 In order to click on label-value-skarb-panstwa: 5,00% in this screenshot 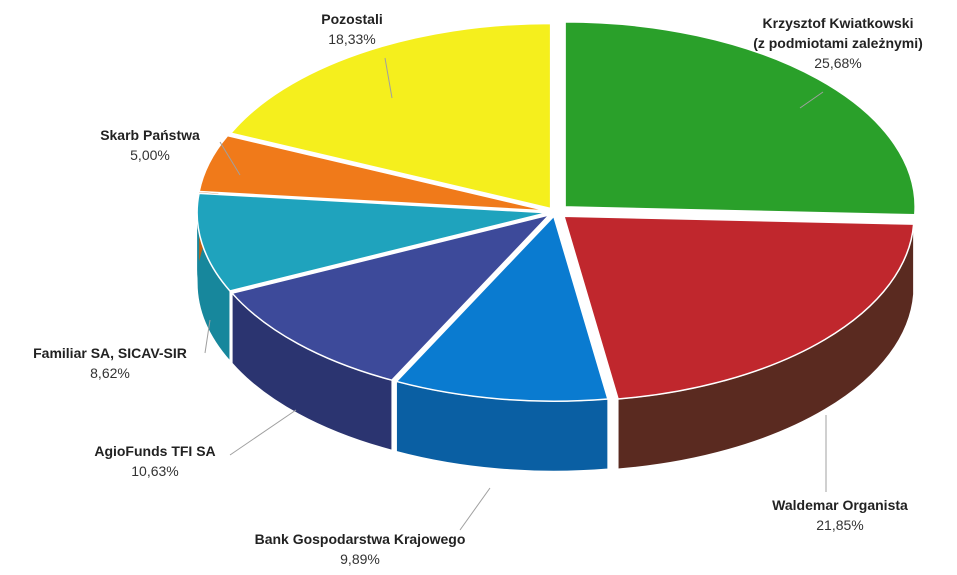, I will do `click(150, 155)`.